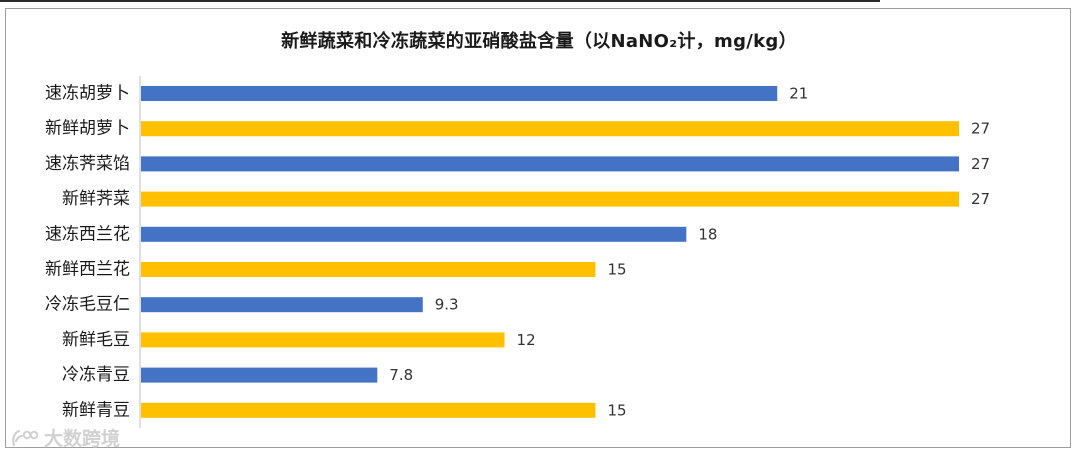 The width and height of the screenshot is (1078, 456). I want to click on category-label: 新鲜胡萝卜, so click(87, 129).